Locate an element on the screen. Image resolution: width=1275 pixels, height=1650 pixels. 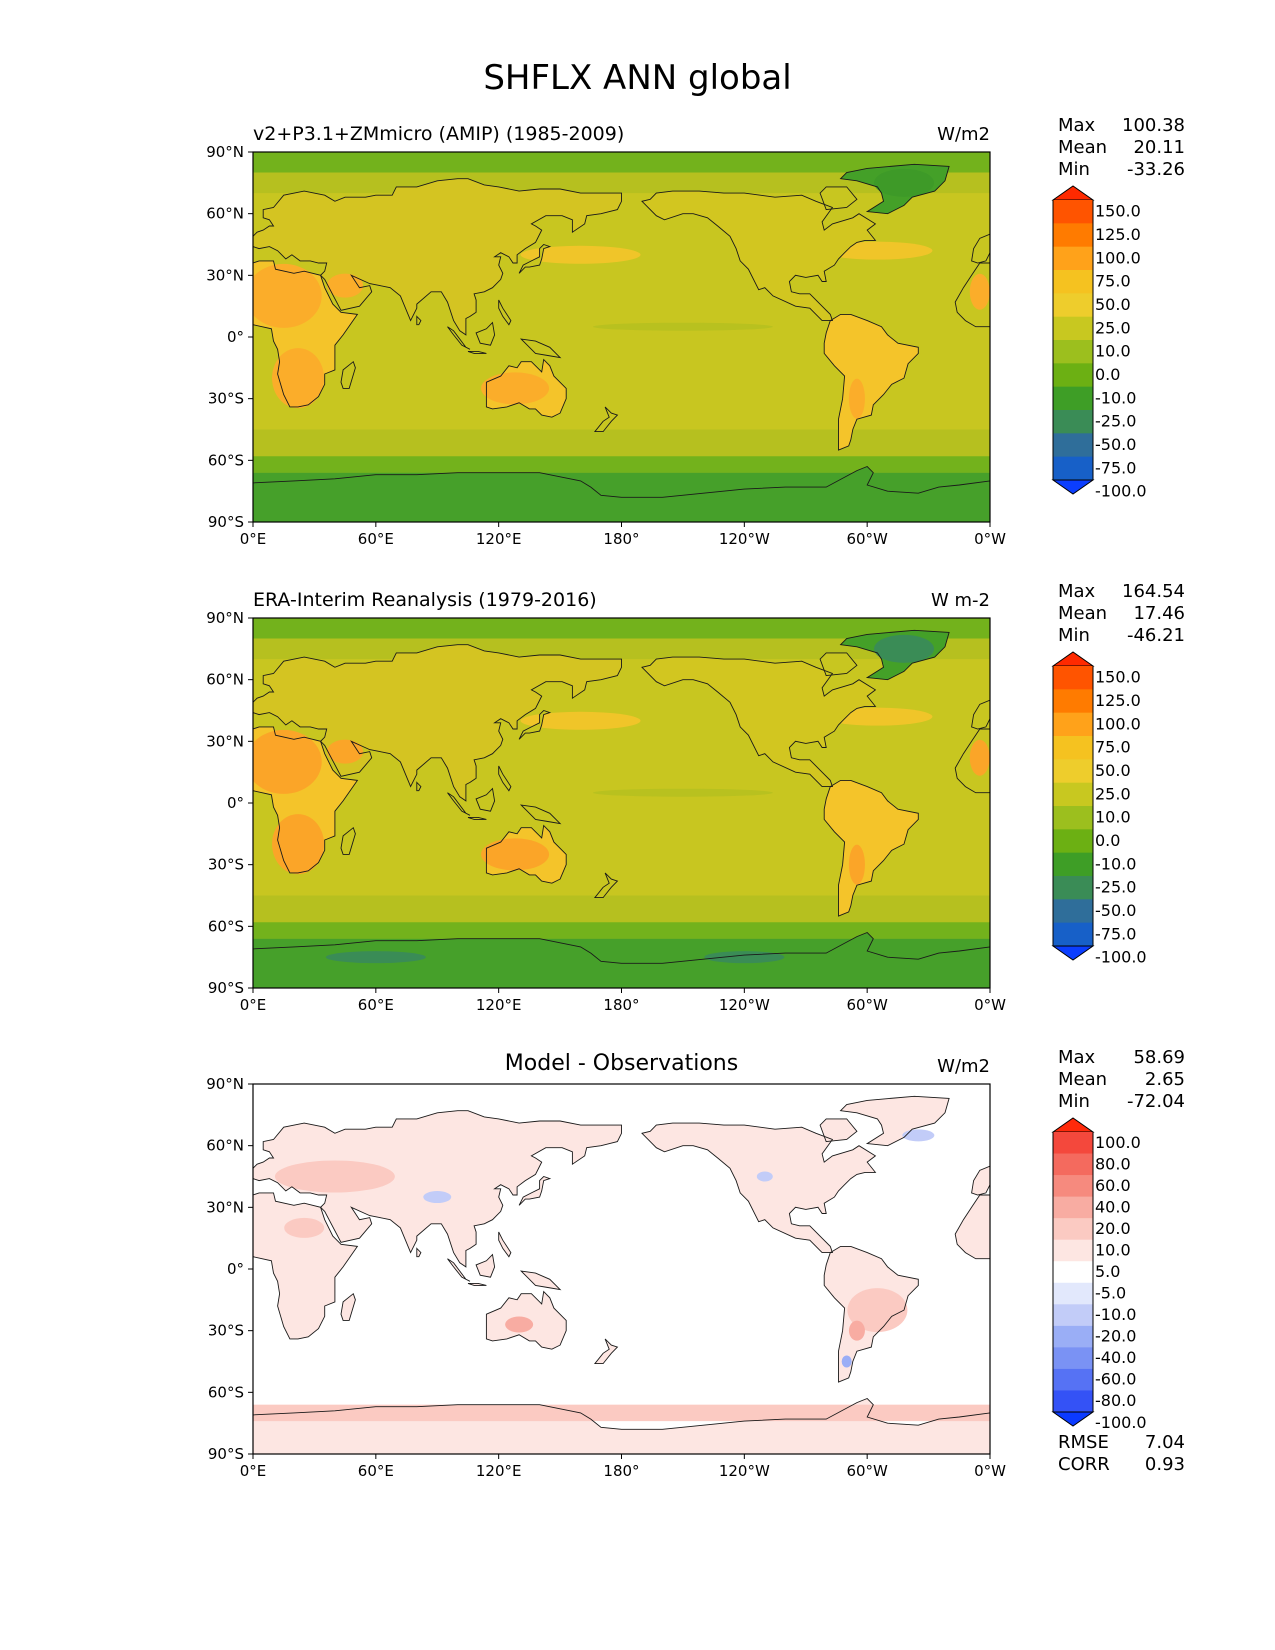
stat-value-mean: 17.46 is located at coordinates (1159, 613).